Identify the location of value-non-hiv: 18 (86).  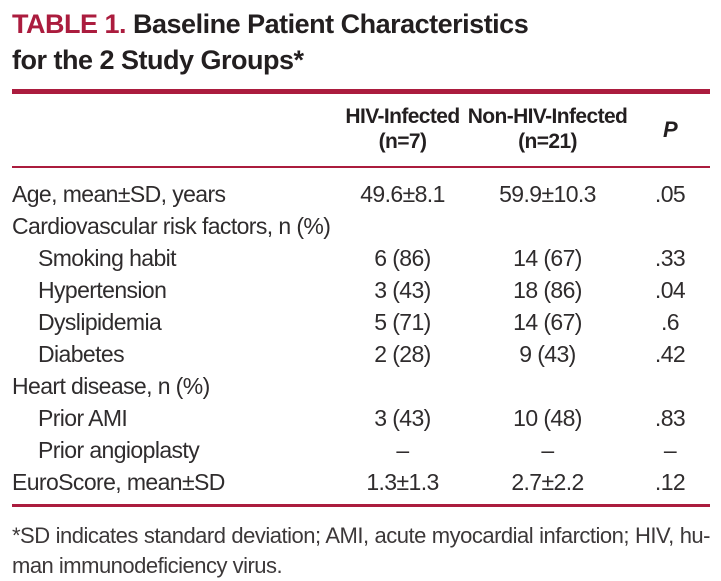
(547, 290).